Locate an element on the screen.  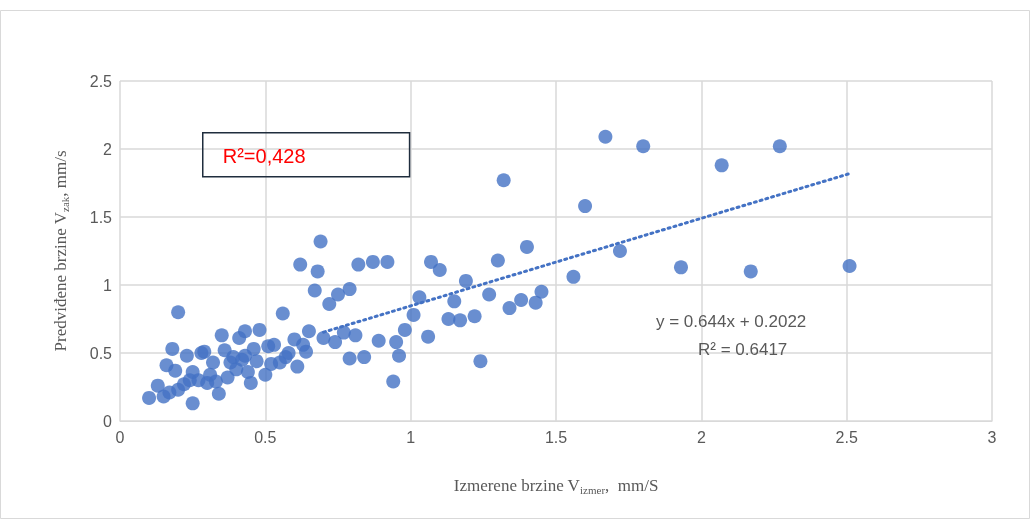
x-tick-label: 1 is located at coordinates (411, 437).